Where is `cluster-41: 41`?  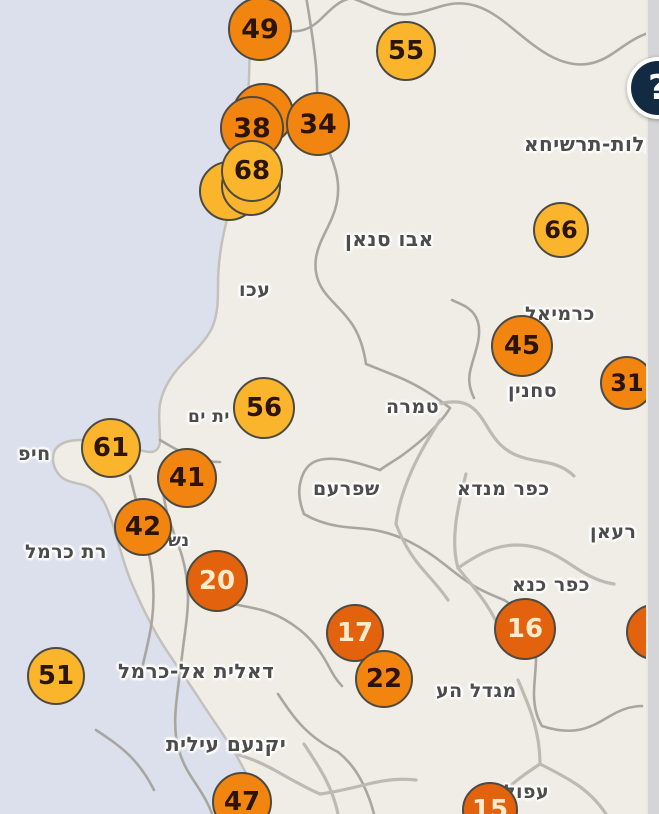
cluster-41: 41 is located at coordinates (187, 478).